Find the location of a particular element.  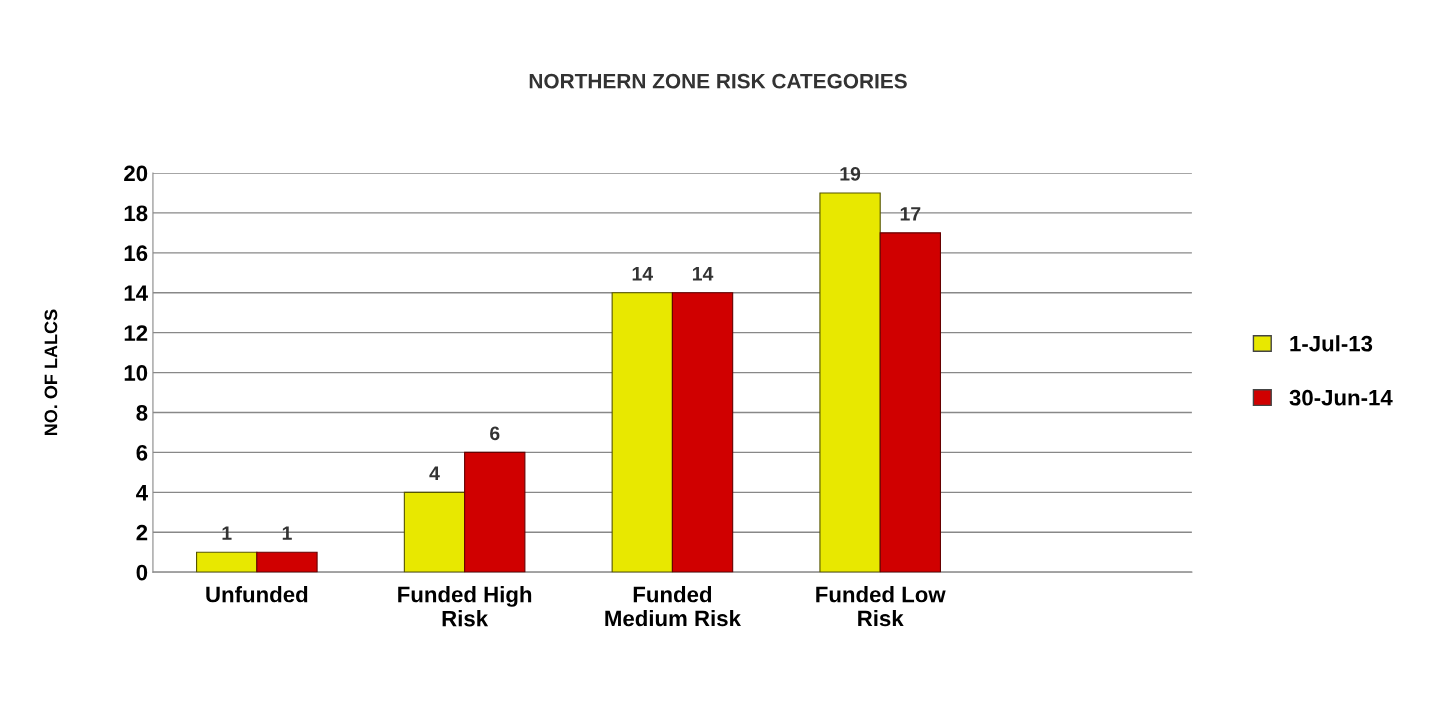

y-tick-label: 6 is located at coordinates (142, 452).